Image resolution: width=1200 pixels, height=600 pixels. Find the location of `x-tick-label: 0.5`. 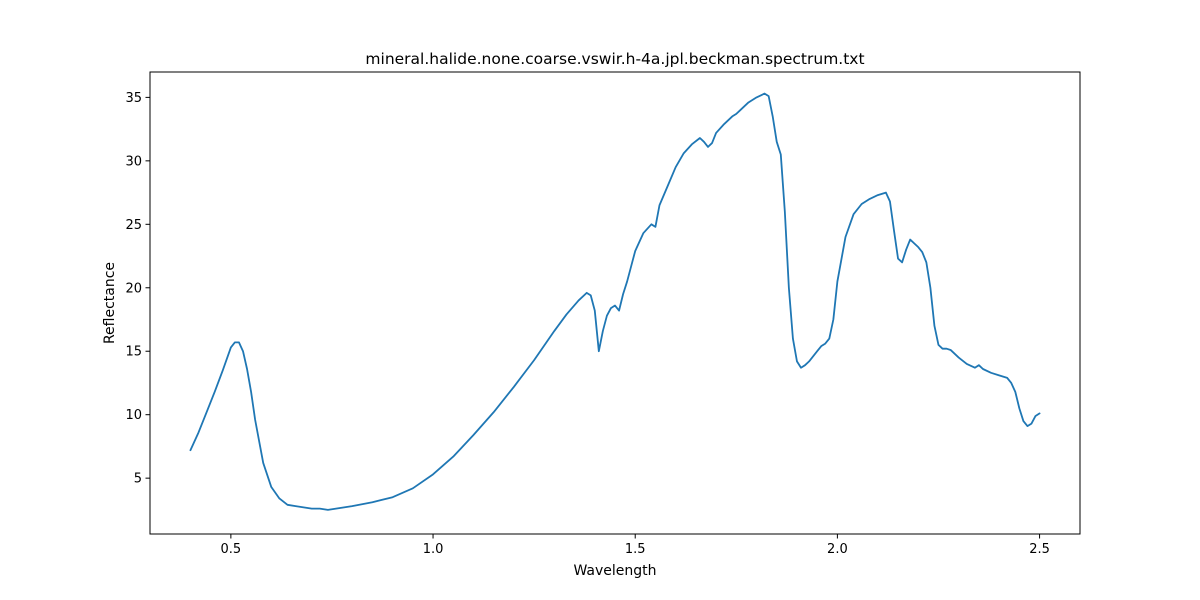

x-tick-label: 0.5 is located at coordinates (231, 549).